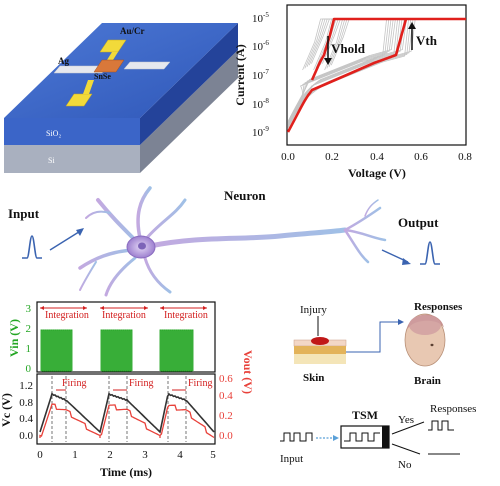 This screenshot has height=486, width=500. What do you see at coordinates (240, 74) in the screenshot?
I see `iv-ylabel: Current (A)` at bounding box center [240, 74].